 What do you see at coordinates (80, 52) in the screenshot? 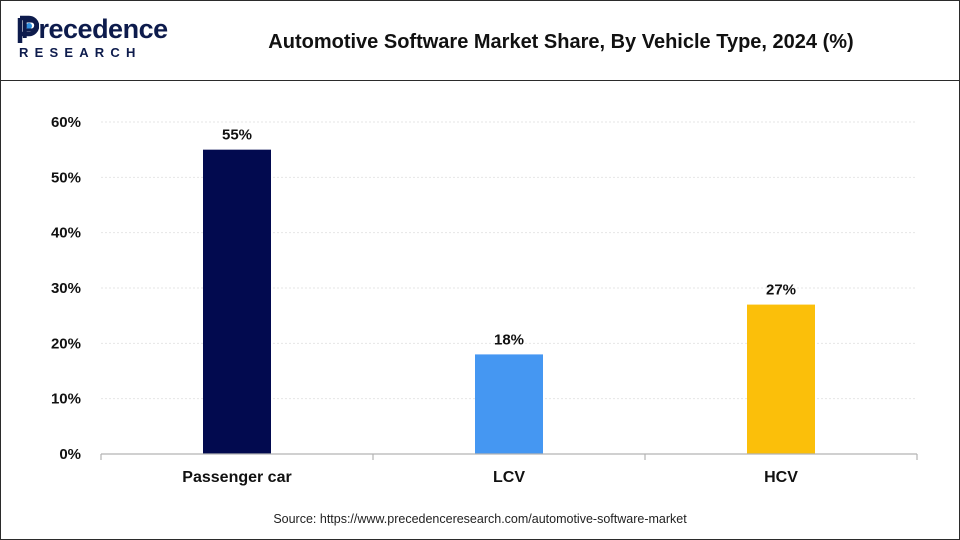
I see `logo-sub: RESEARCH` at bounding box center [80, 52].